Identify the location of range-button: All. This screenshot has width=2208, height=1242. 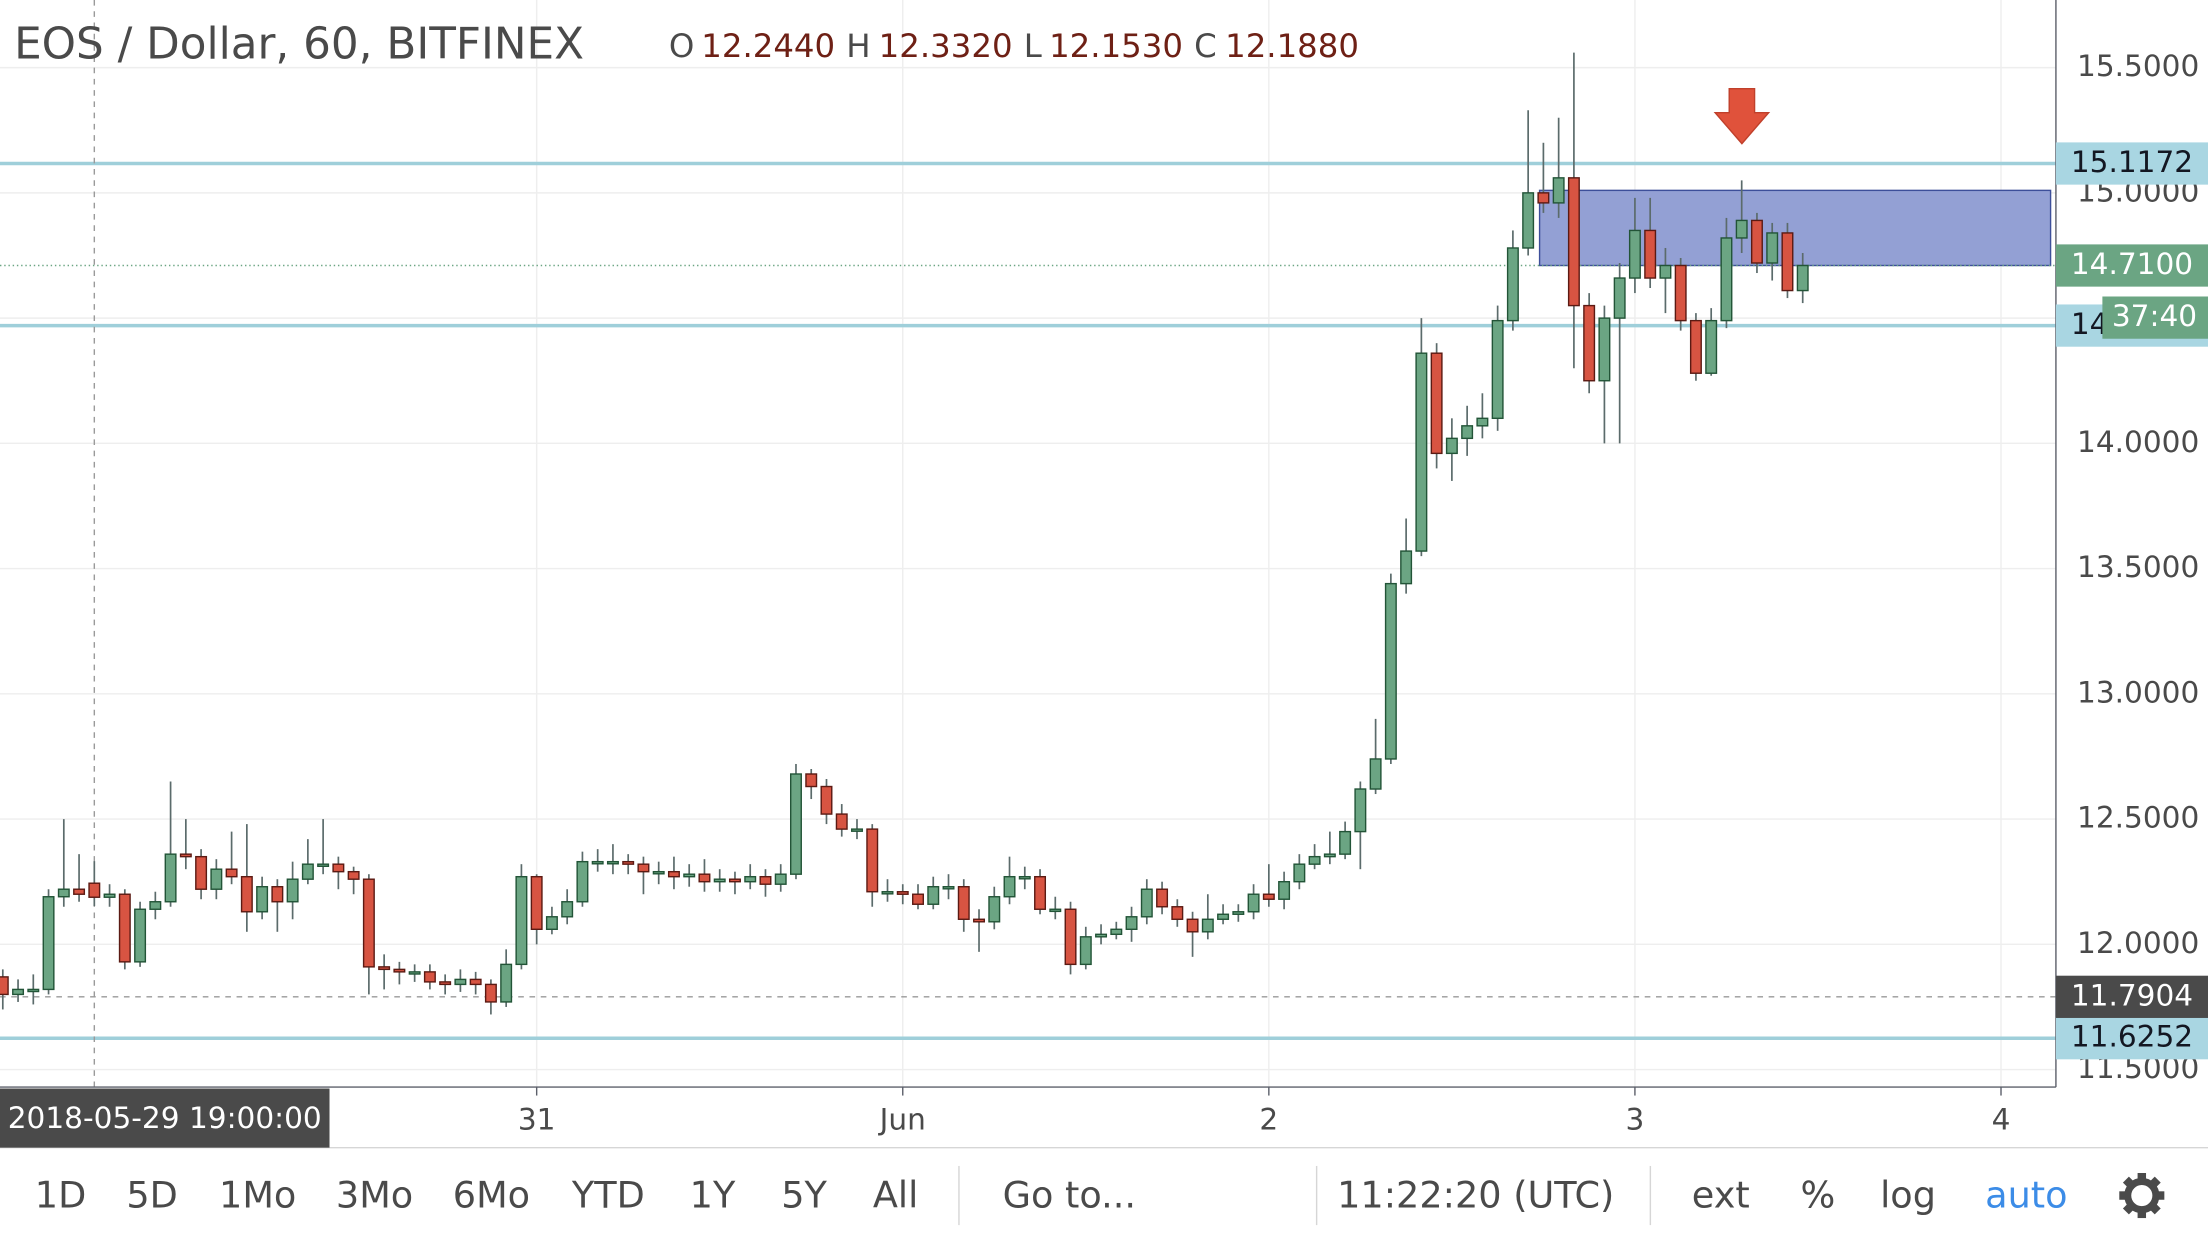
(895, 1194).